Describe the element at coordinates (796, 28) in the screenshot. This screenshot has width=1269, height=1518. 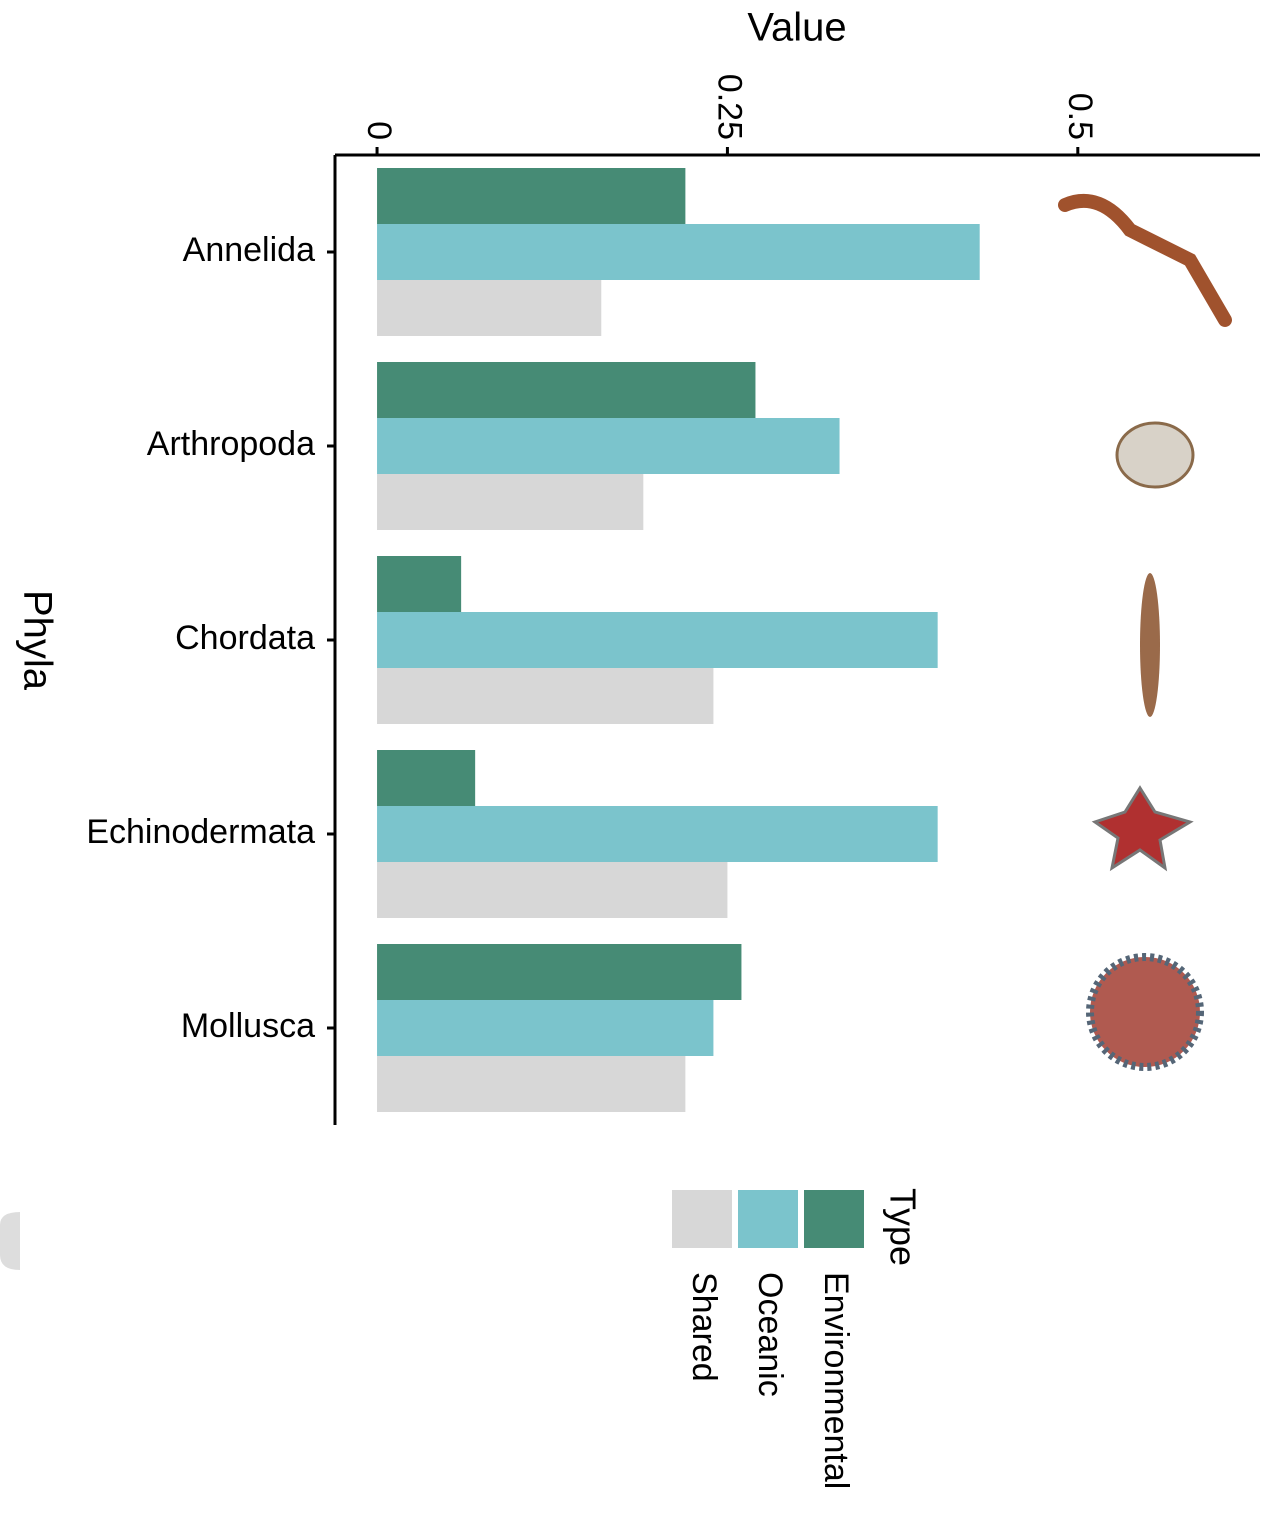
I see `x-axis-title: Value` at that location.